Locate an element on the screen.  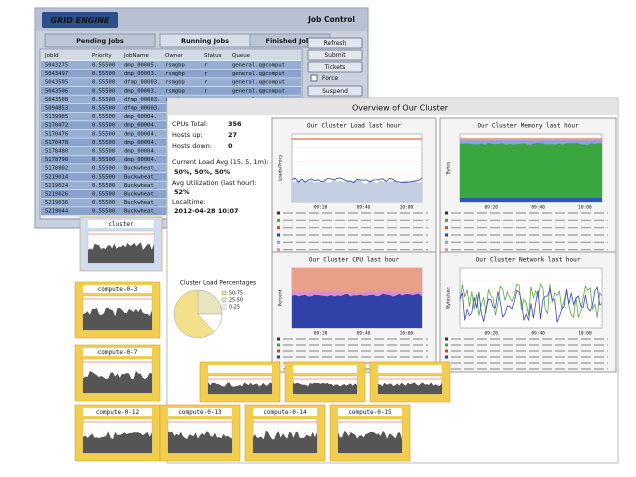
table-cell: dmp_00003. is located at coordinates (140, 91).